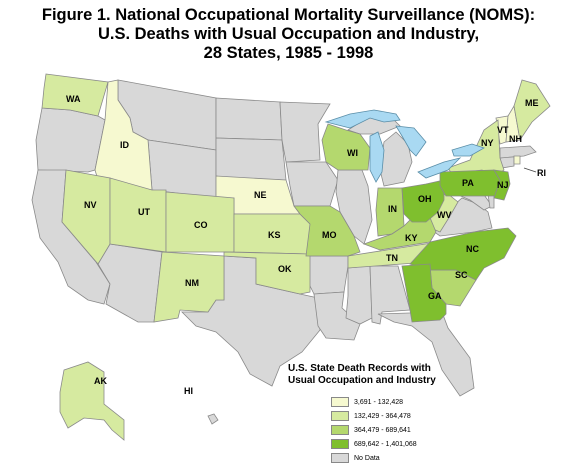  Describe the element at coordinates (100, 381) in the screenshot. I see `label-ak: AK` at that location.